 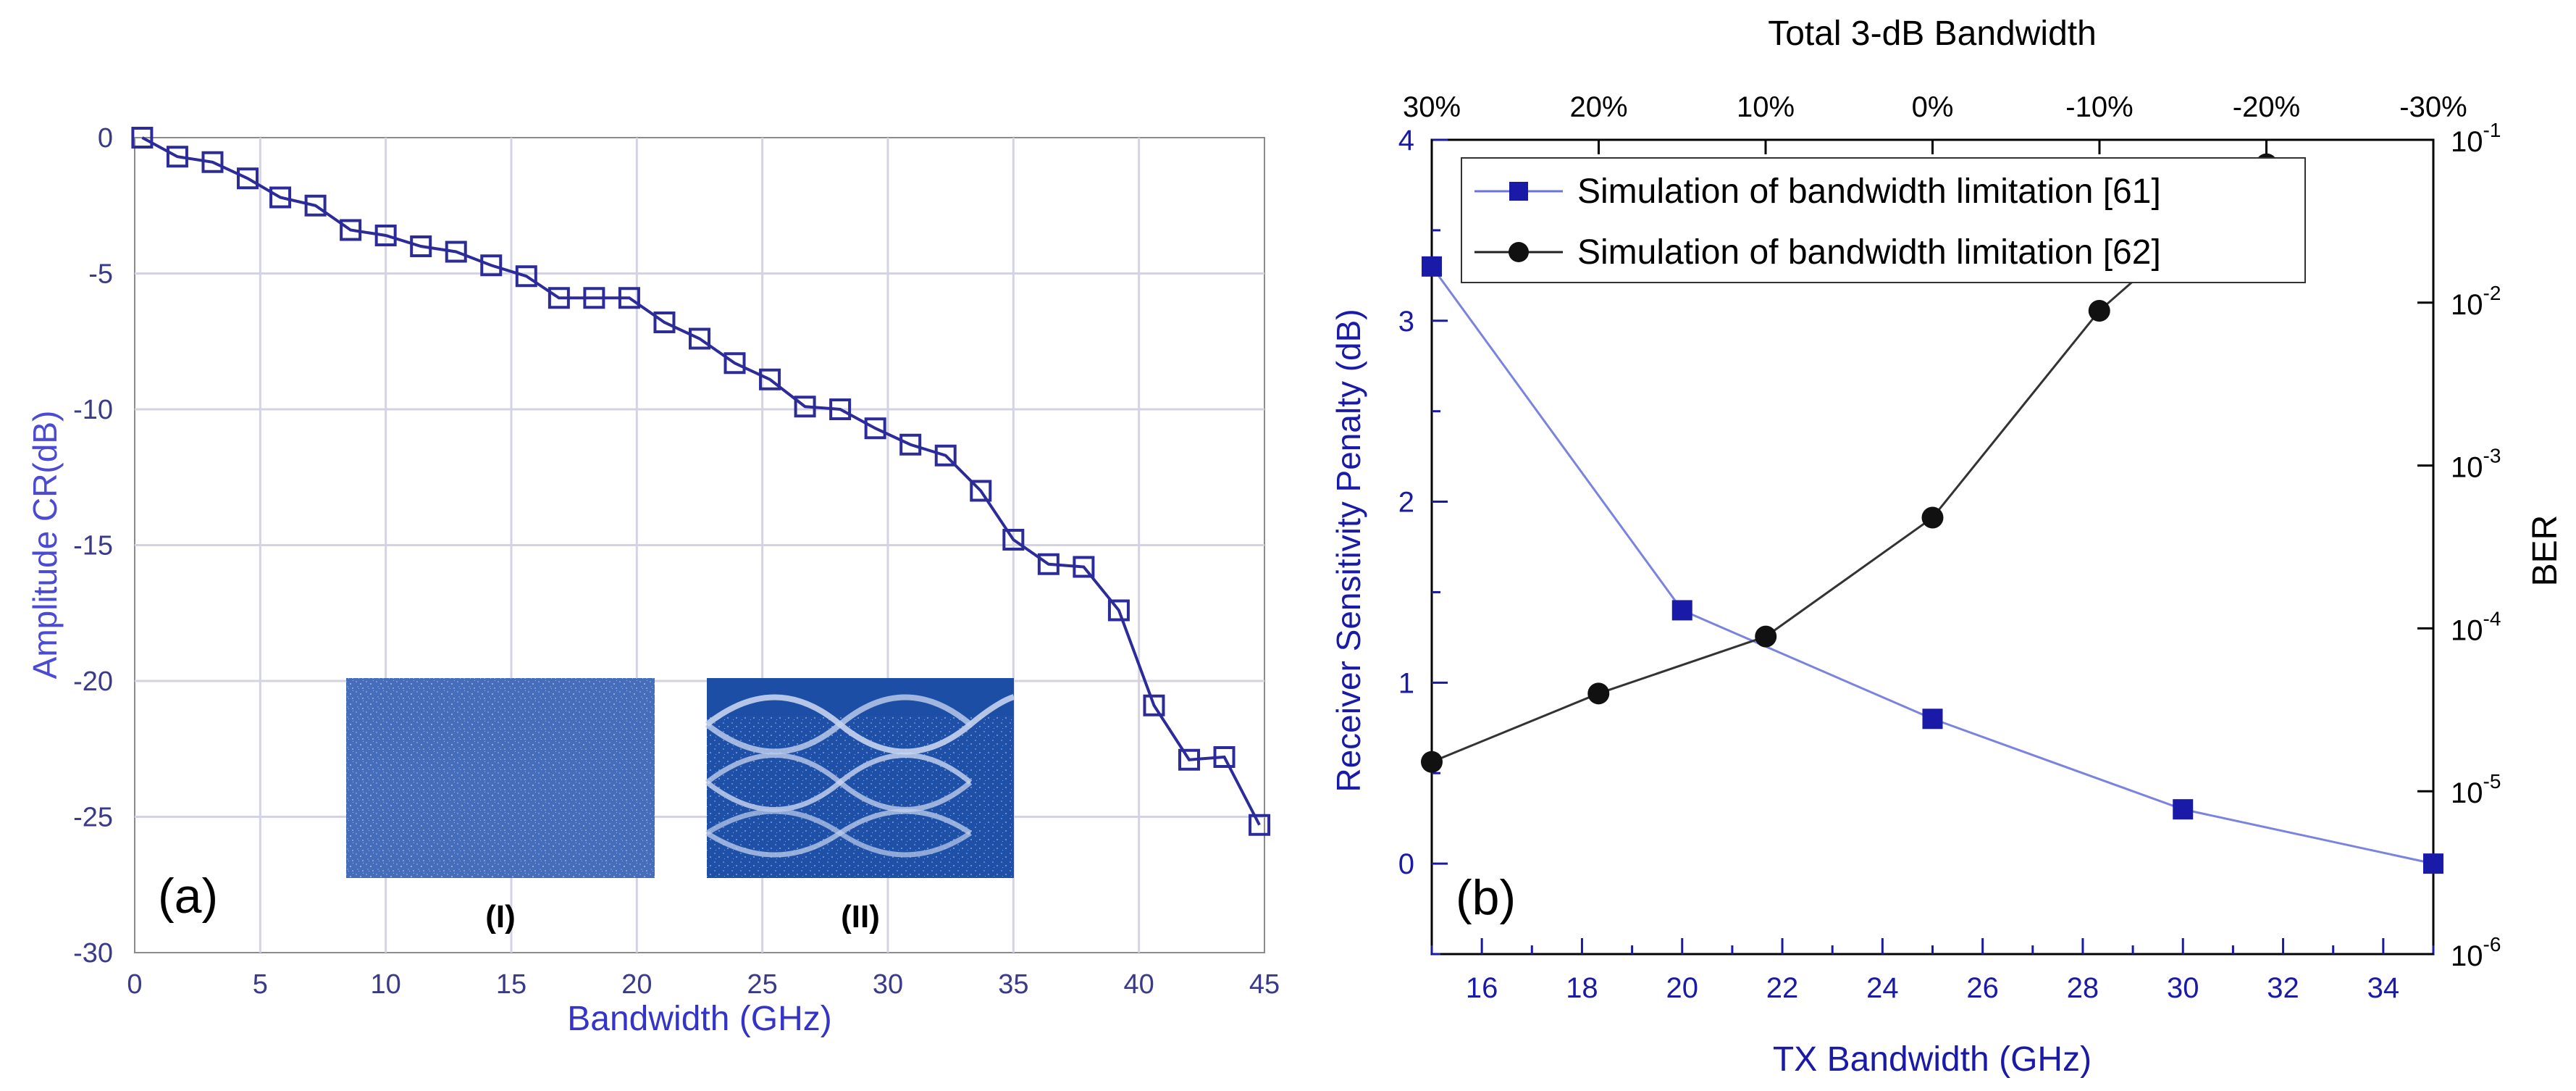 I want to click on panel-b-top-tick-label: 0%, so click(x=1933, y=107).